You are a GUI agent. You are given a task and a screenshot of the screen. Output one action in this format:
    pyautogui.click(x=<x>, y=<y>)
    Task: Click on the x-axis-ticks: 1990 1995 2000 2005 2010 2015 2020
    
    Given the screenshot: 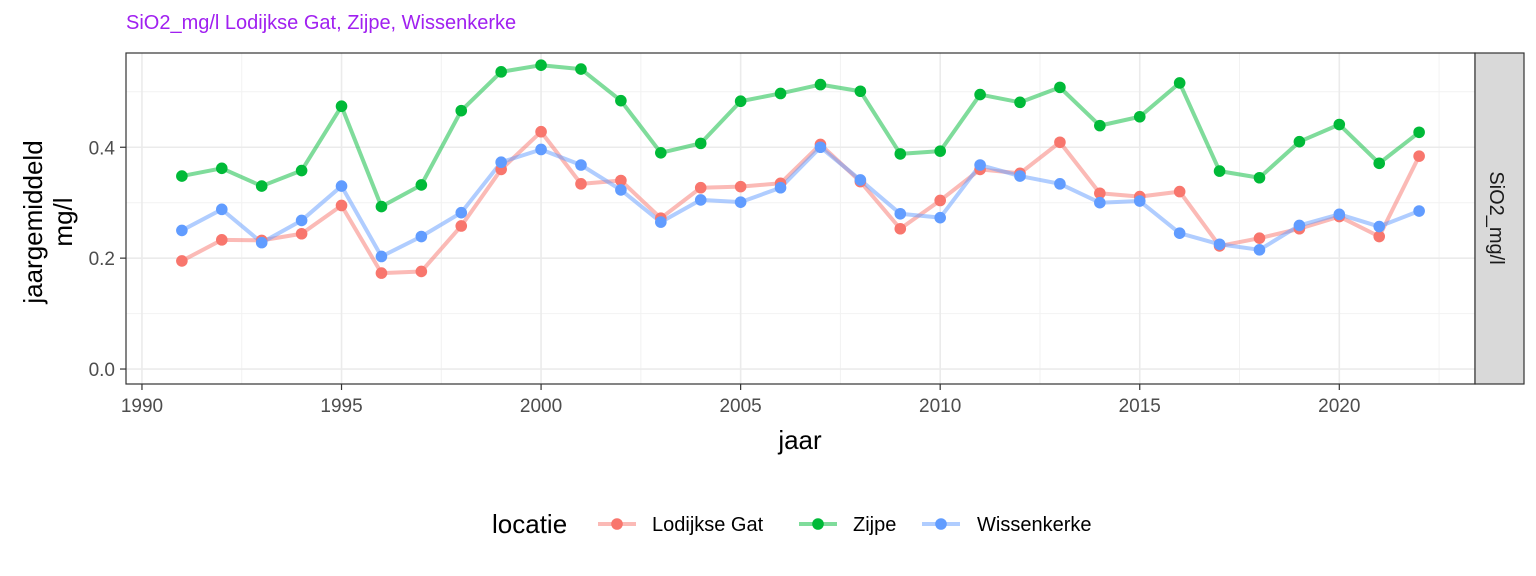 What is the action you would take?
    pyautogui.click(x=740, y=400)
    